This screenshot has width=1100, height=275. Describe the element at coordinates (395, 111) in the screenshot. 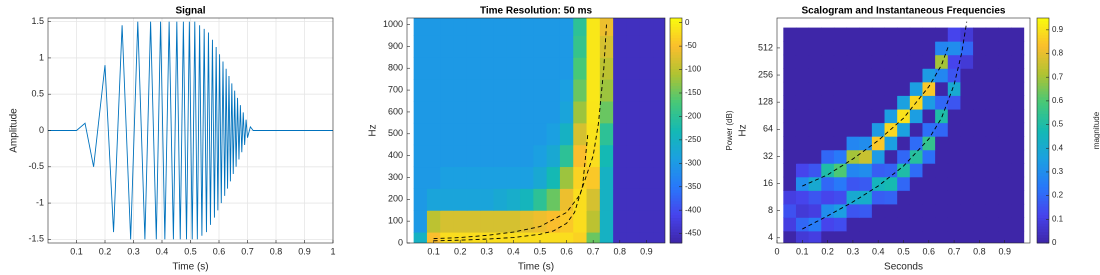

I see `y-tick-label: 600` at that location.